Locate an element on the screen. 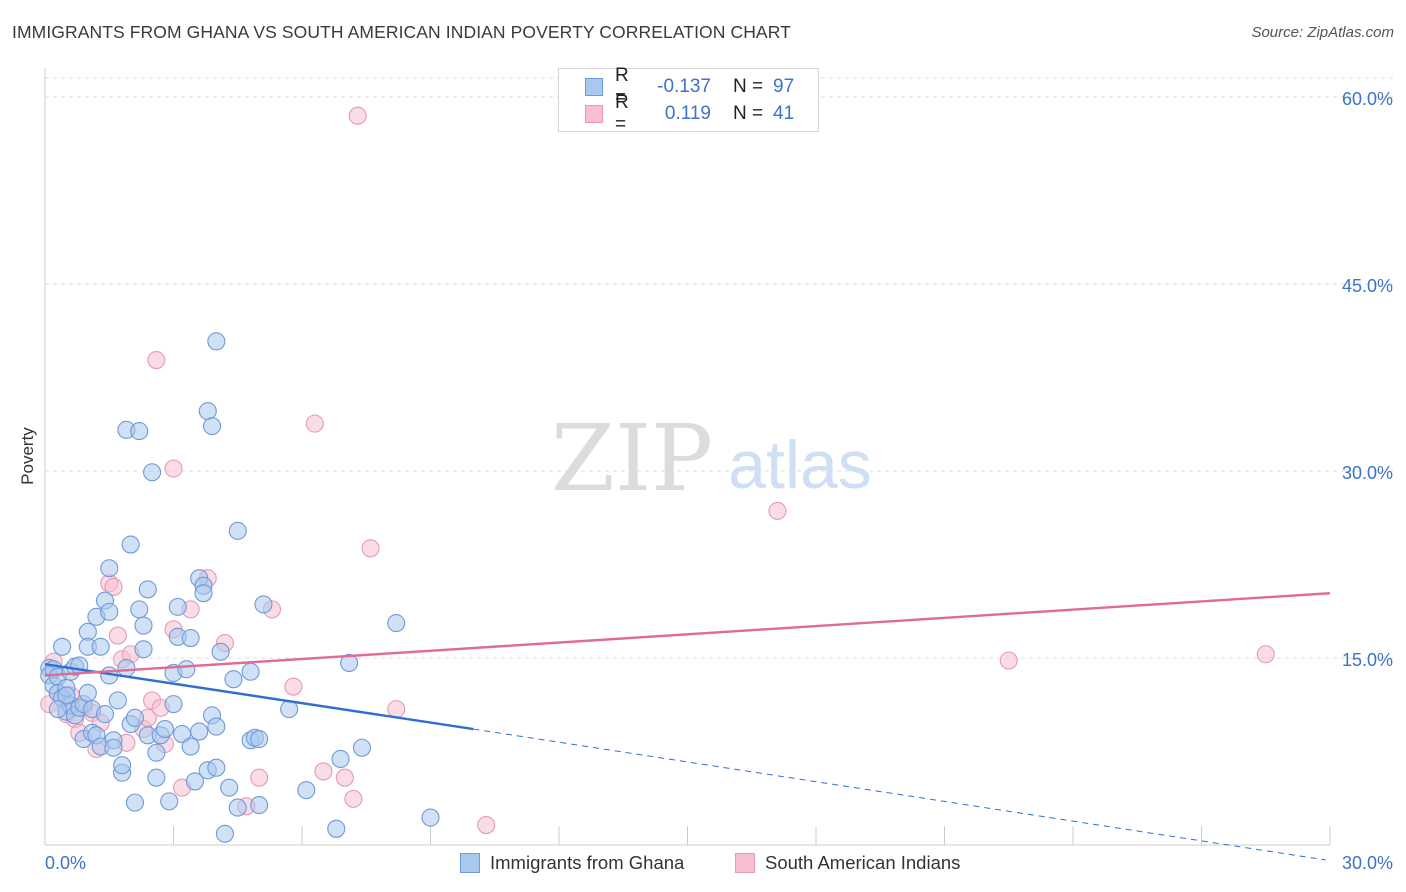  series-swatch-blue is located at coordinates (470, 863).